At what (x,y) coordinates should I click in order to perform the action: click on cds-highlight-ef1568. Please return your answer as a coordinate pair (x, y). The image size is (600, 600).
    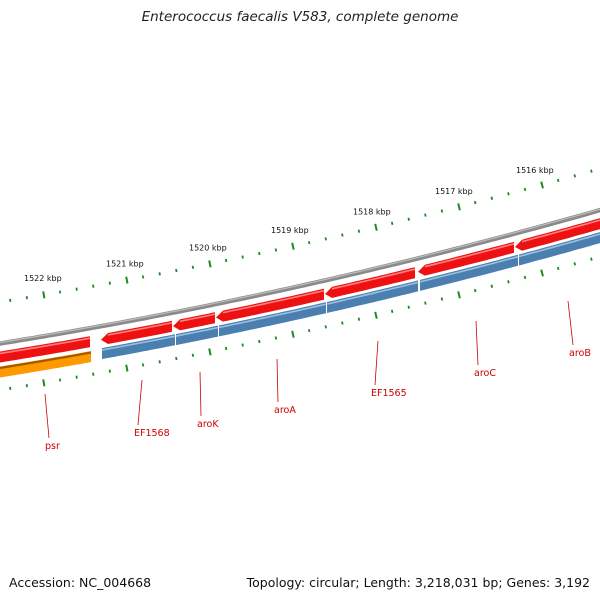
    Looking at the image, I should click on (140, 329).